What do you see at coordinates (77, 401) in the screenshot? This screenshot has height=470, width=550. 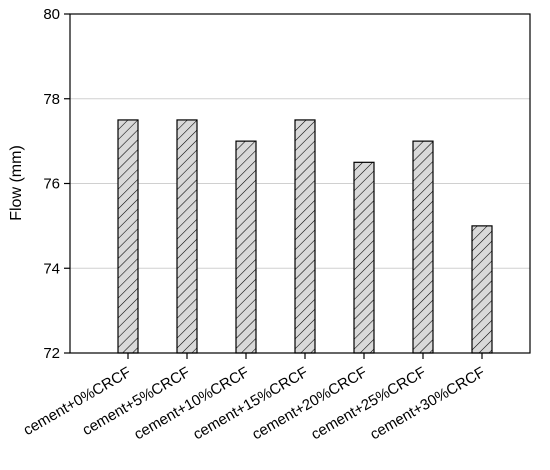 I see `x-tick-label: cement+0%CRCF` at bounding box center [77, 401].